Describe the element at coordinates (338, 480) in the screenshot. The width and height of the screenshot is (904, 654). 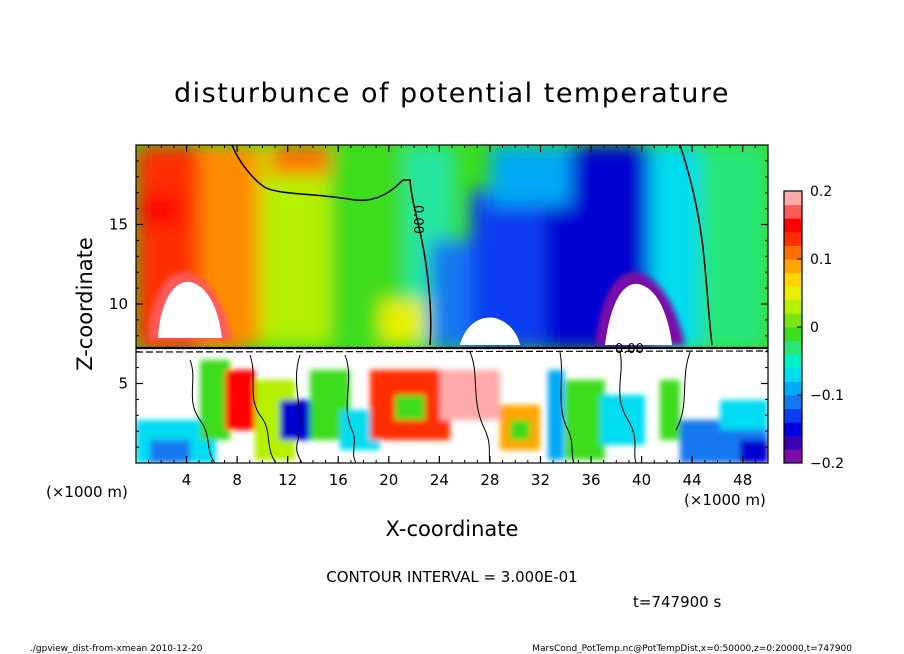
I see `x-tick-label: 16` at that location.